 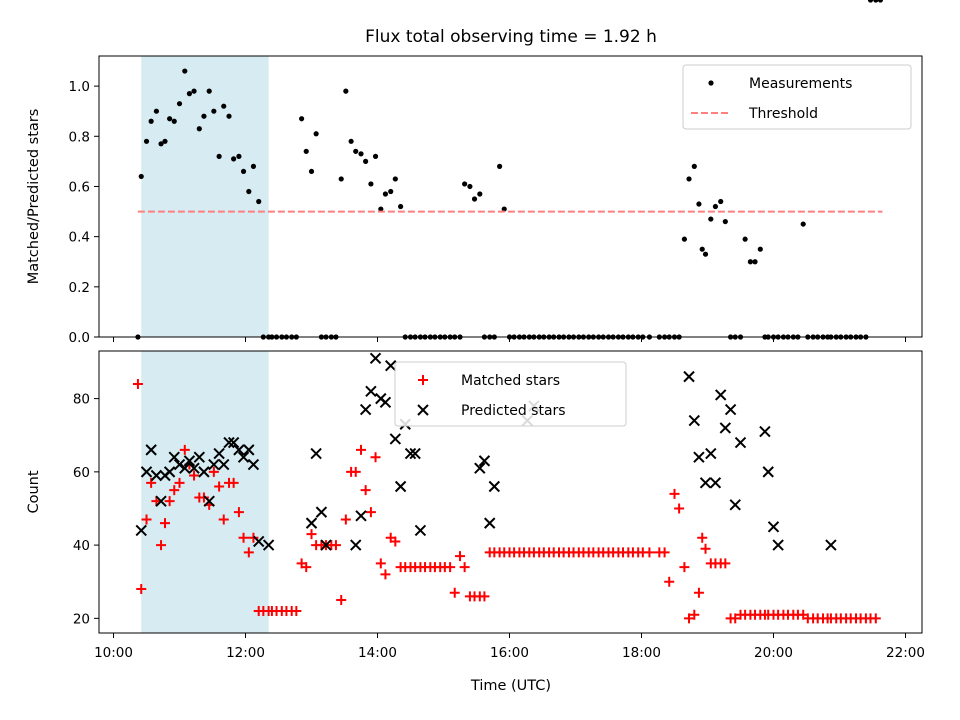 What do you see at coordinates (79, 137) in the screenshot?
I see `top-y-tick-label: 0.8` at bounding box center [79, 137].